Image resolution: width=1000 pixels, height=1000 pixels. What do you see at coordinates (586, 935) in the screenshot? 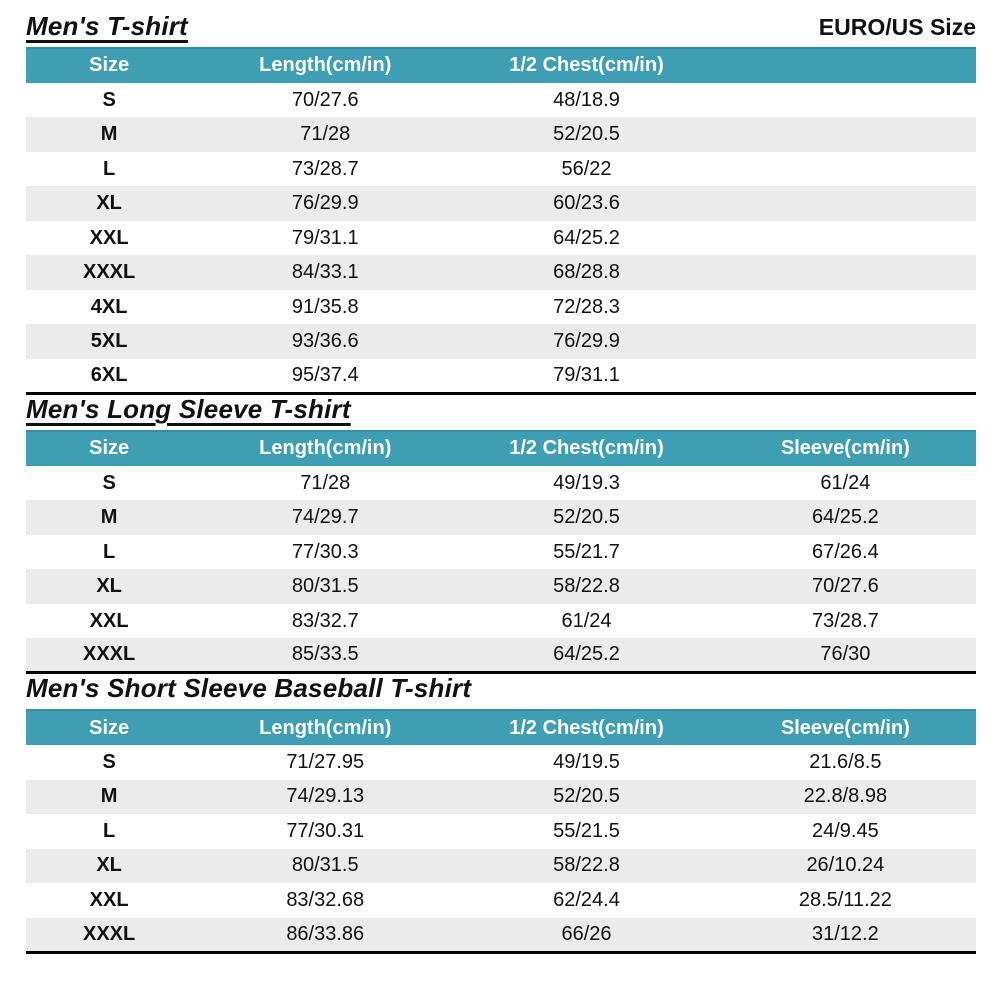
I see `measurement-cell: 66/26` at bounding box center [586, 935].